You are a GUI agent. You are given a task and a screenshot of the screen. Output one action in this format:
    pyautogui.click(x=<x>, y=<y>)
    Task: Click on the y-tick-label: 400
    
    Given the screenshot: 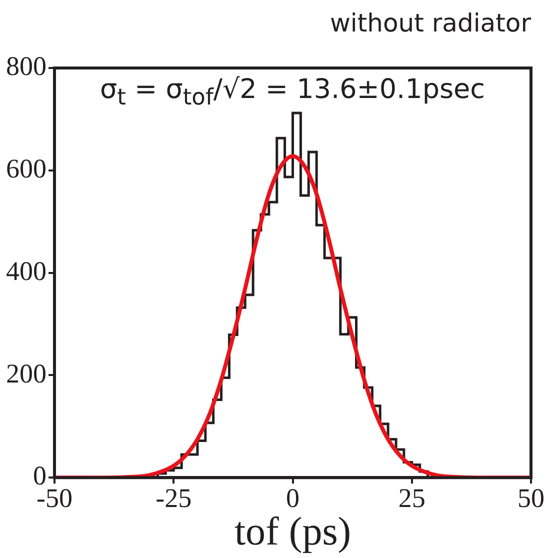 What is the action you would take?
    pyautogui.click(x=26, y=271)
    